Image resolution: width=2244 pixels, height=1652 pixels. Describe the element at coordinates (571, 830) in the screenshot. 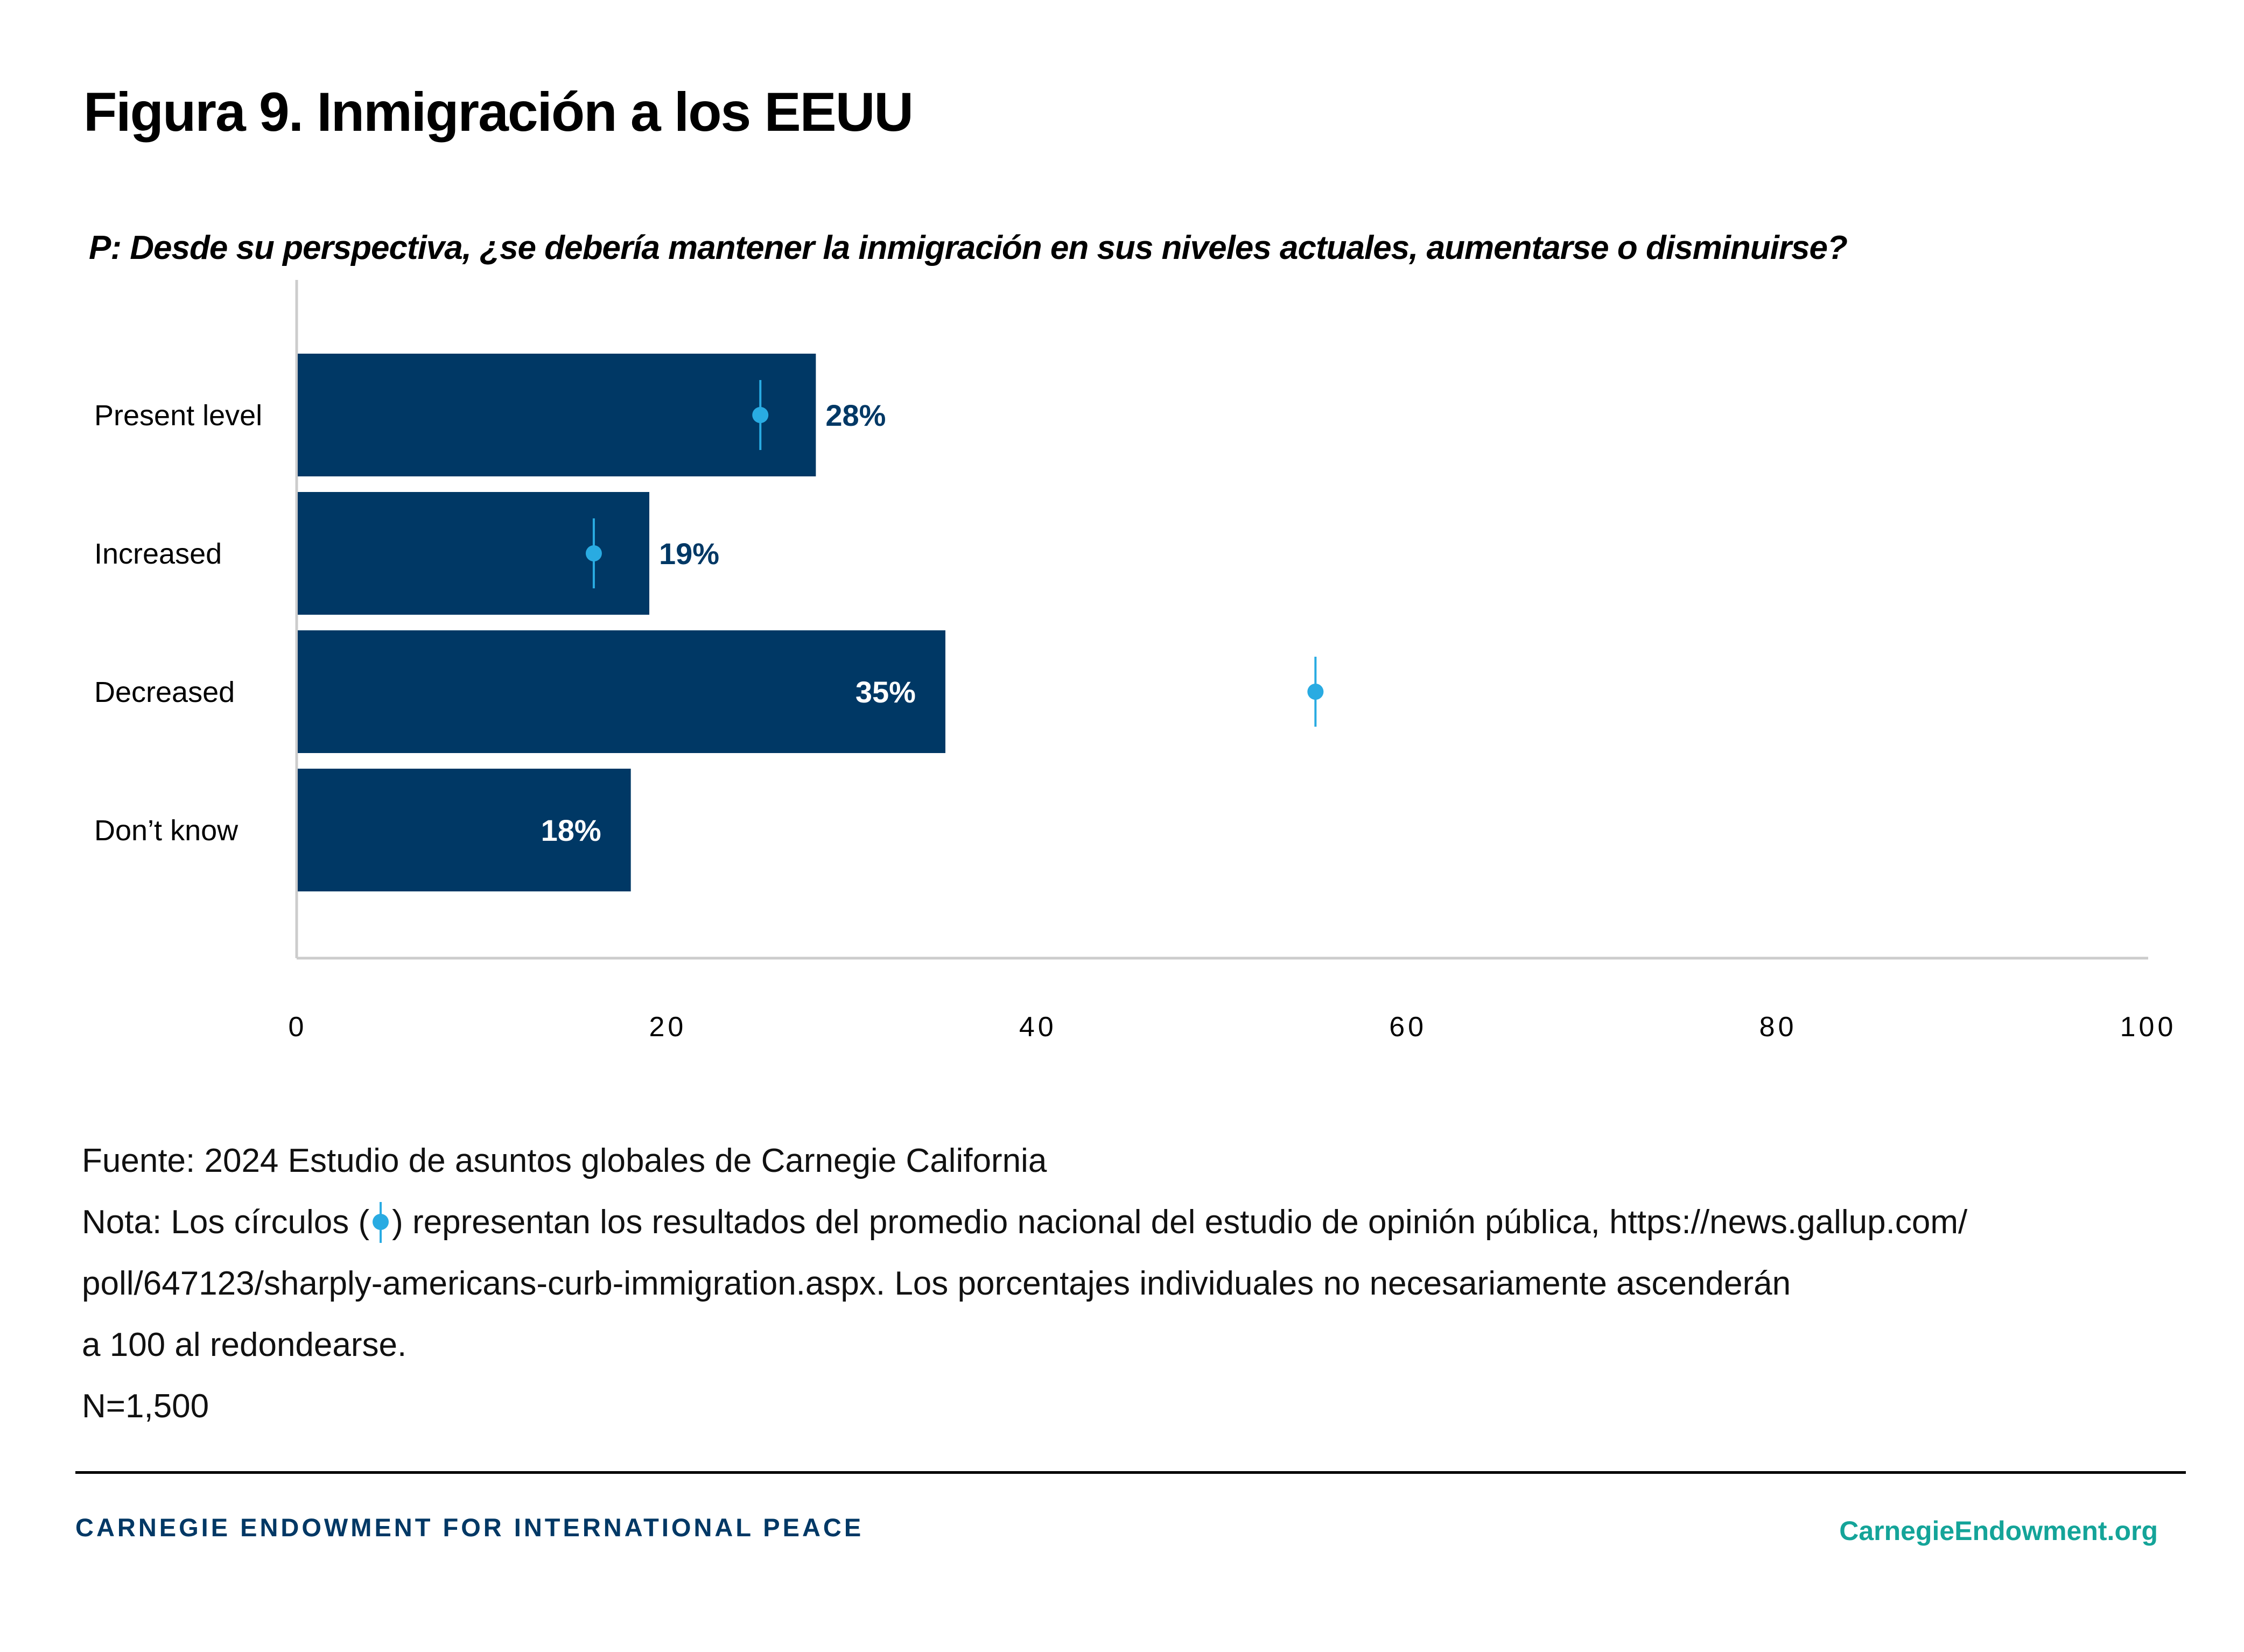

I see `value-label: 18%` at that location.